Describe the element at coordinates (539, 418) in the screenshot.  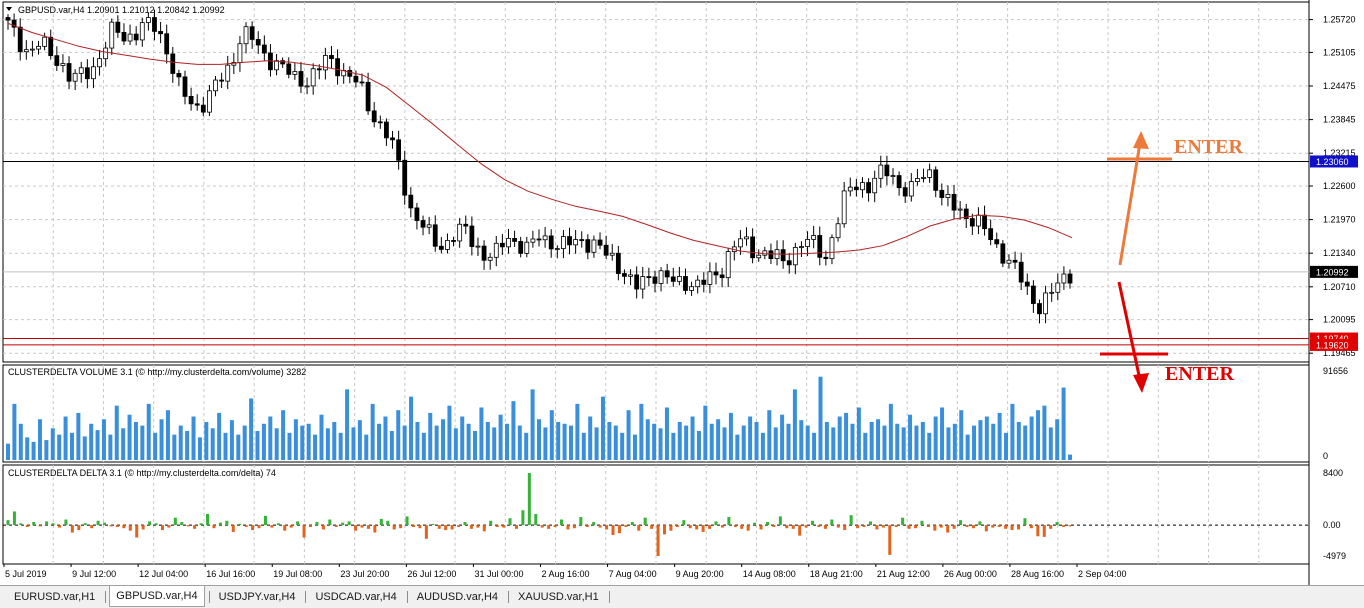
I see `volume-bars` at that location.